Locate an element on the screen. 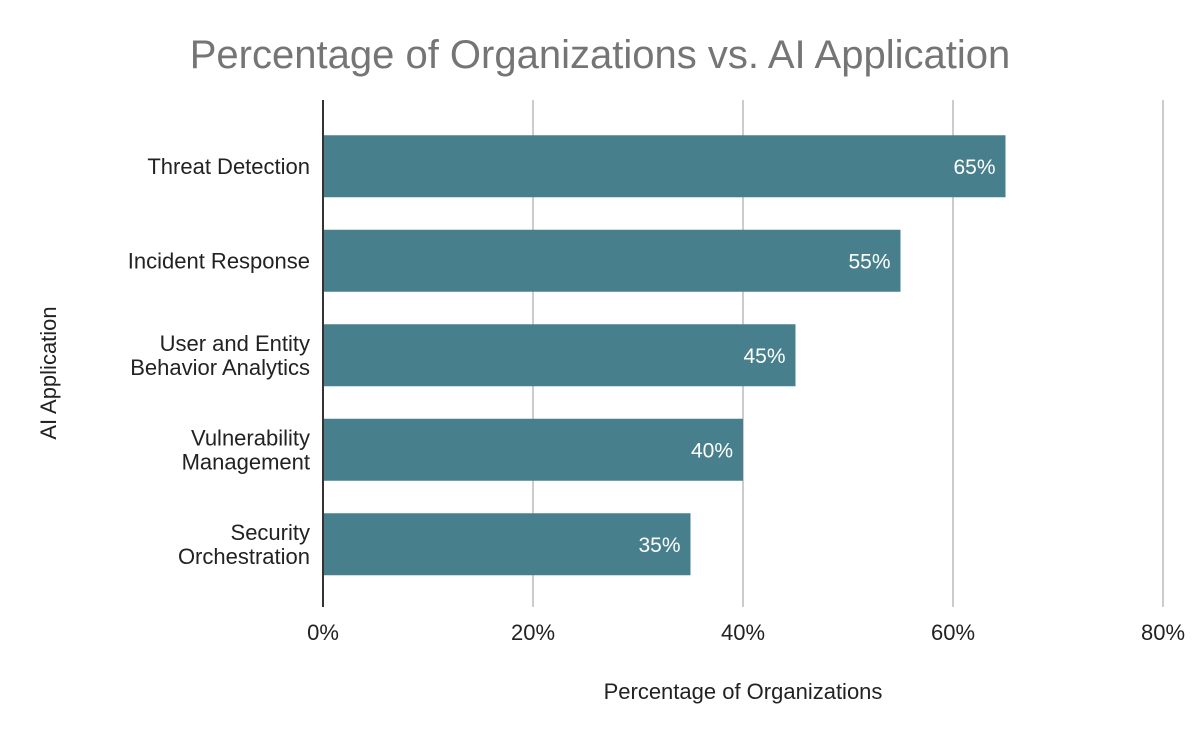 Image resolution: width=1200 pixels, height=742 pixels. x-tick-label: 80% is located at coordinates (1163, 632).